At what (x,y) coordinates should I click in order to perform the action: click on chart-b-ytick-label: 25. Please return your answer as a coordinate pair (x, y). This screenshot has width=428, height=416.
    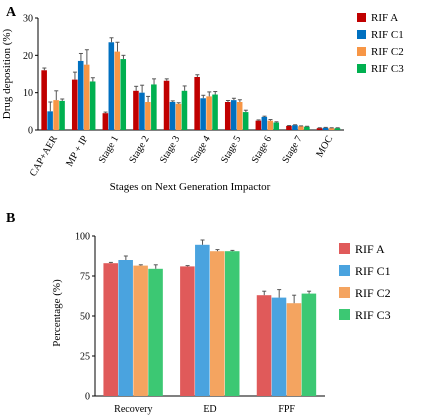
    Looking at the image, I should click on (85, 357).